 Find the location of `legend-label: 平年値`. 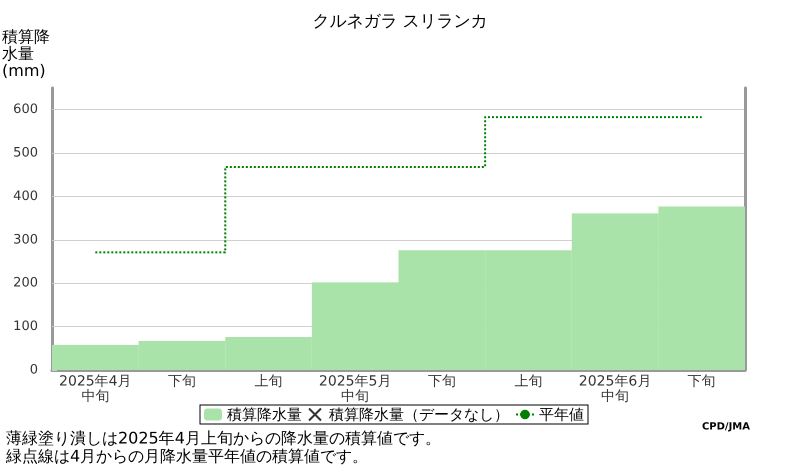

legend-label: 平年値 is located at coordinates (561, 415).